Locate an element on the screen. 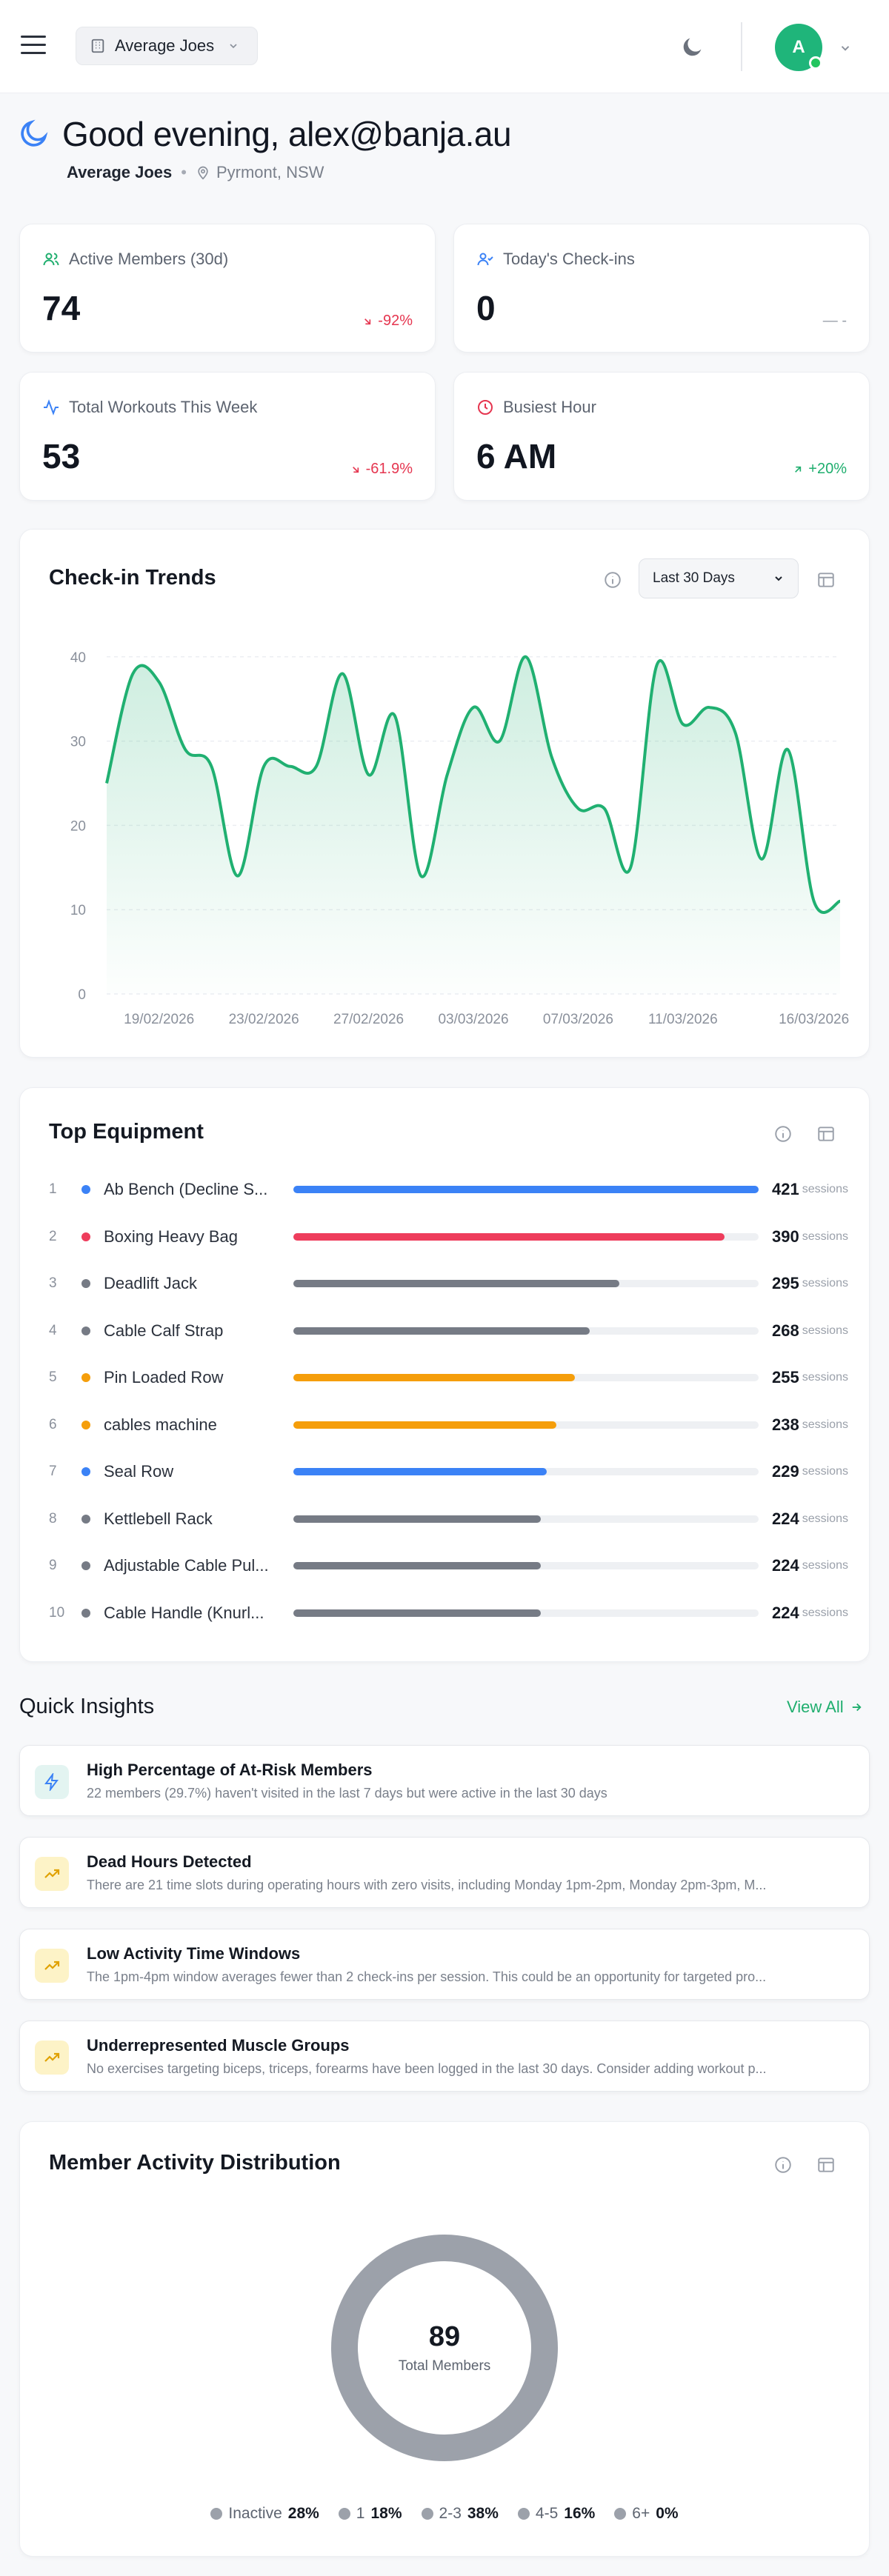  donut-total-label: Total Members is located at coordinates (444, 2366).